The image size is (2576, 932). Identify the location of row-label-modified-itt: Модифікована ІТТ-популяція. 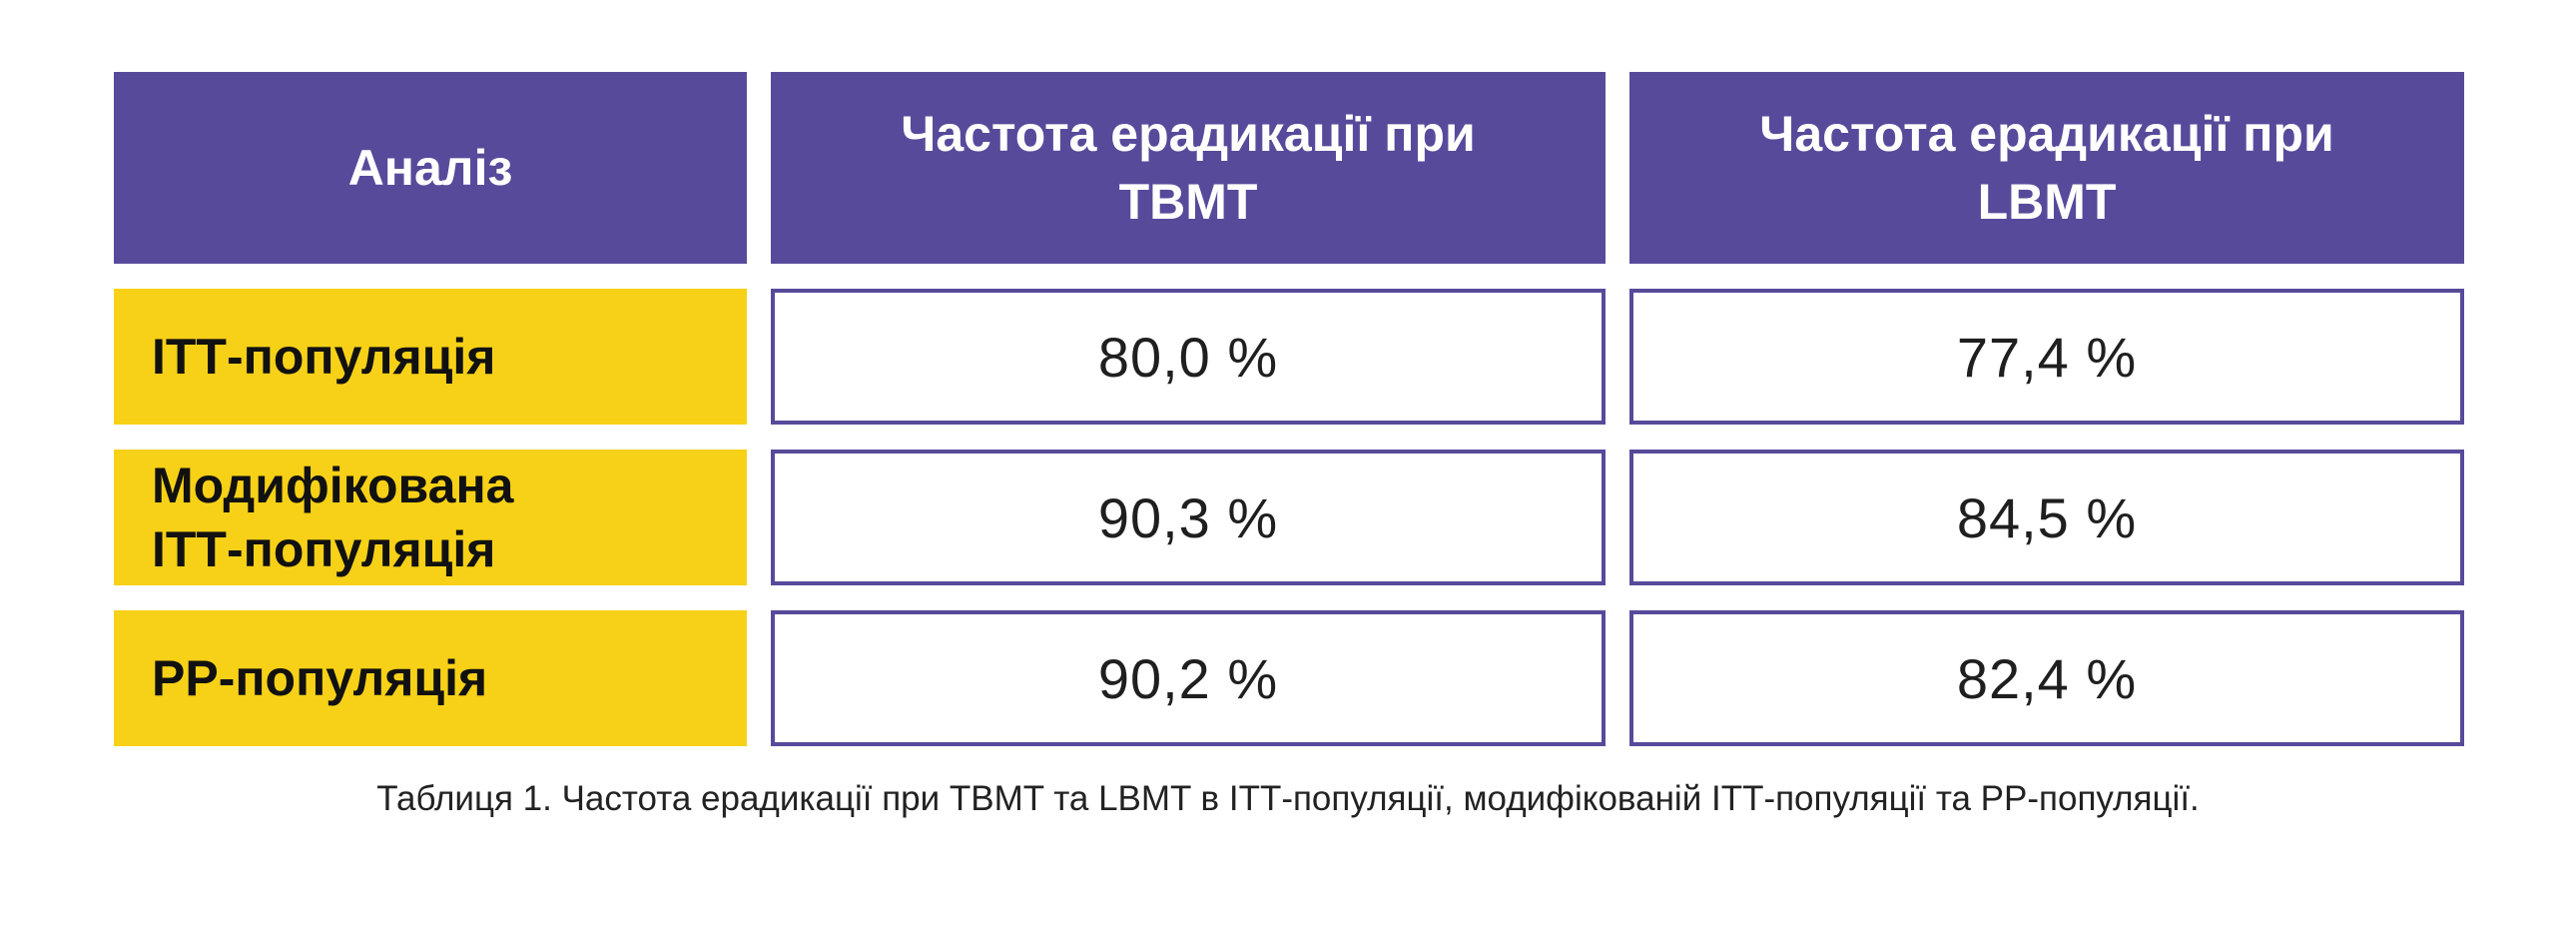
(430, 518).